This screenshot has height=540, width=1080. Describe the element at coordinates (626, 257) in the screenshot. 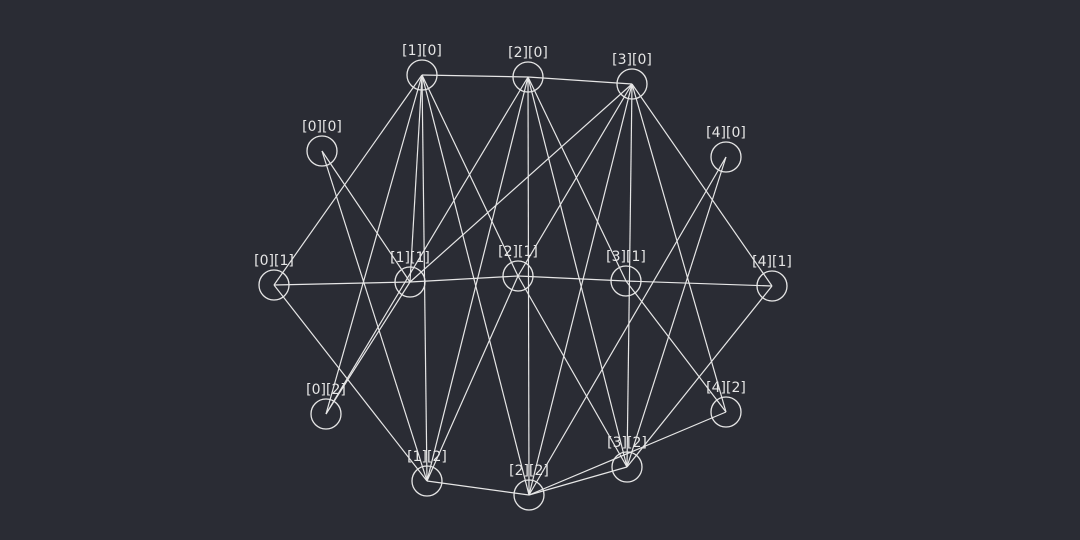

I see `node-label: [3][1]` at that location.